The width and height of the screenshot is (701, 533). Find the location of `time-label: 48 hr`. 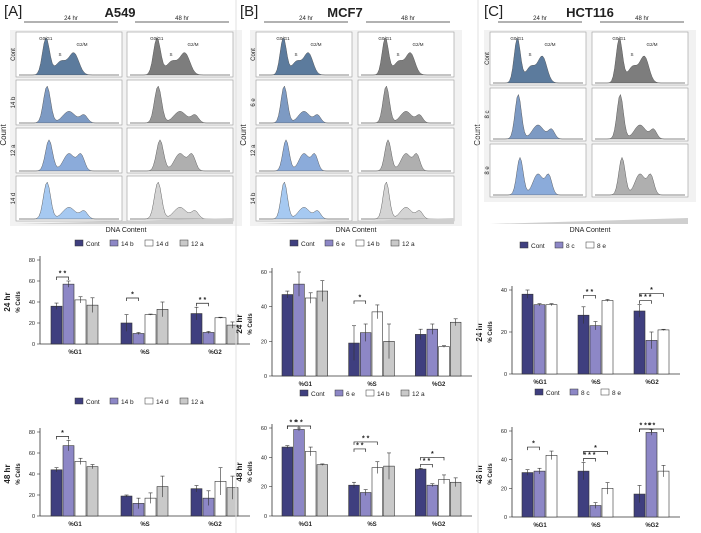

time-label: 48 hr is located at coordinates (642, 19).